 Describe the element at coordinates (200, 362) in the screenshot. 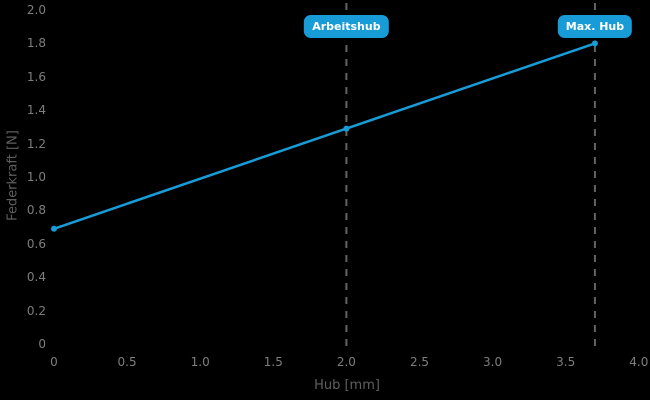

I see `x-tick-label: 1.0` at that location.